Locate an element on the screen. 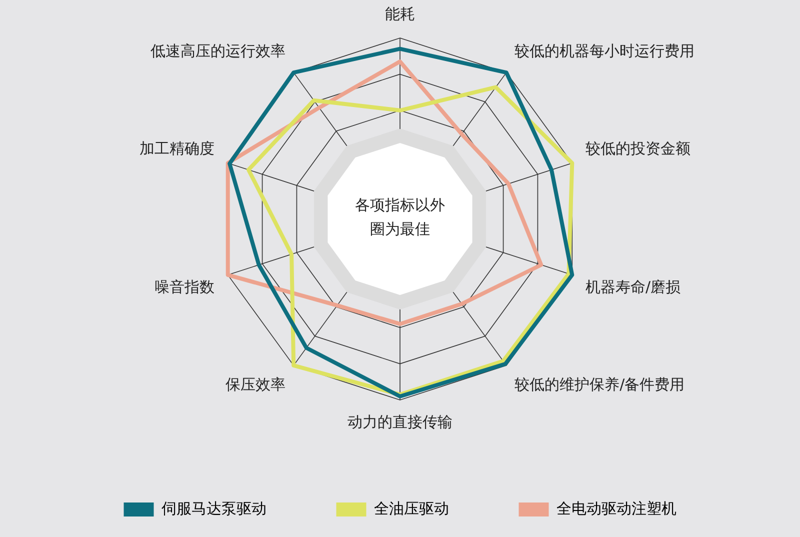 This screenshot has width=800, height=537. legend-label: 全油压驱动 is located at coordinates (411, 508).